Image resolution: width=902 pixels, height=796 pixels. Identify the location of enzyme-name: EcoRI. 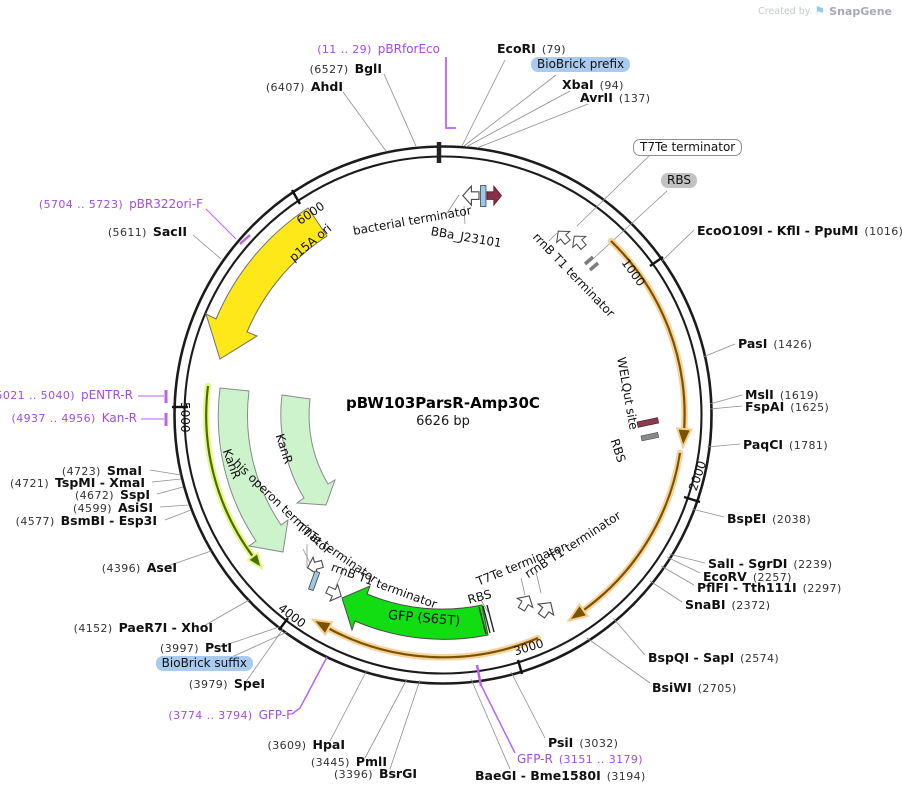
(516, 48).